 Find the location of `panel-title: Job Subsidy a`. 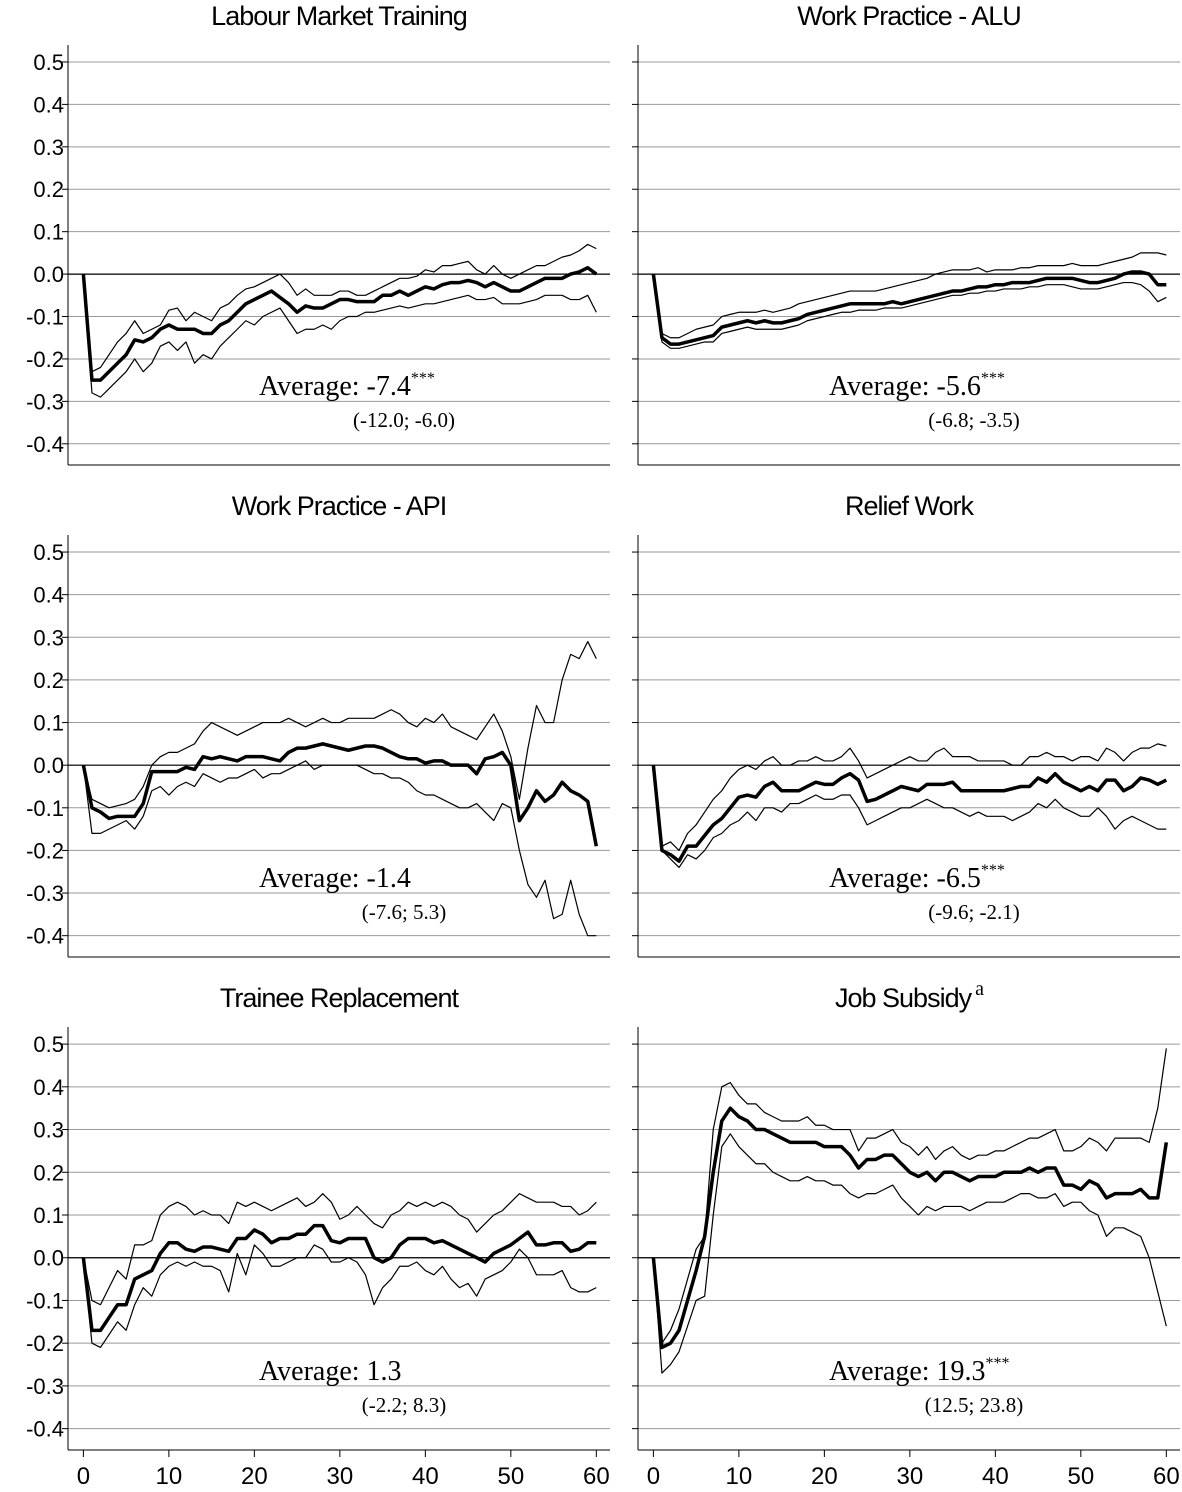

panel-title: Job Subsidy a is located at coordinates (909, 995).